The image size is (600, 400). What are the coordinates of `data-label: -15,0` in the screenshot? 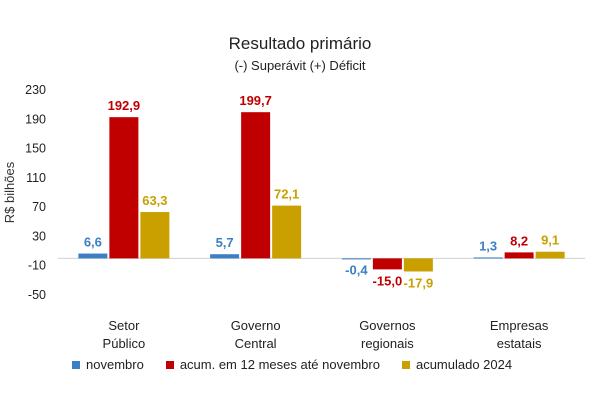 It's located at (388, 280).